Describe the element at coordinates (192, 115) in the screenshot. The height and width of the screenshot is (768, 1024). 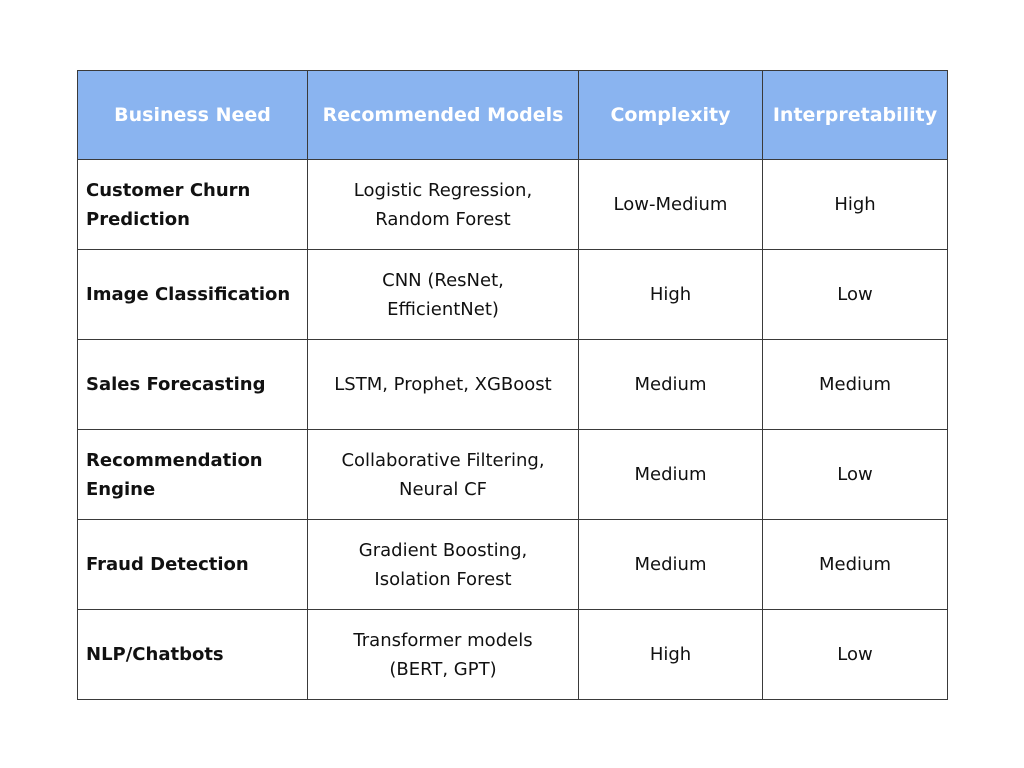
I see `header-cell: Business Need` at that location.